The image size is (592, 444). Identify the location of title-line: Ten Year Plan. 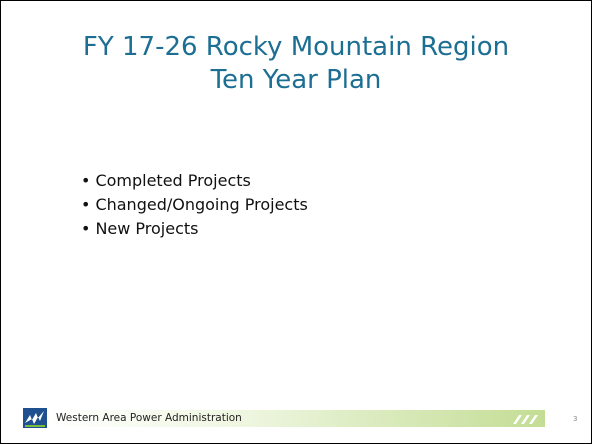
(296, 80).